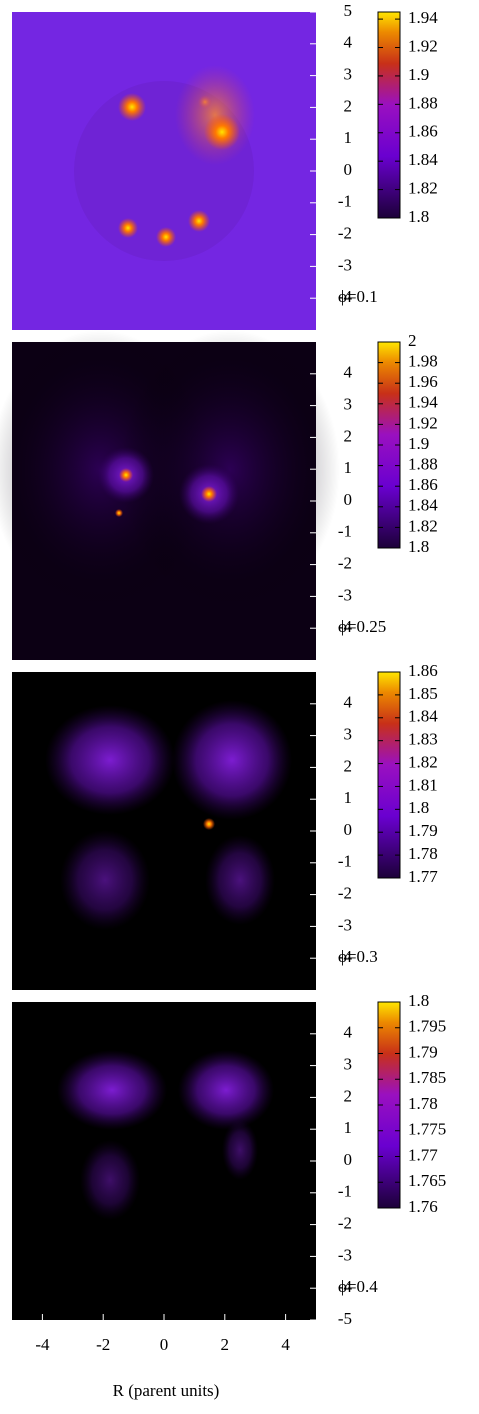  I want to click on y-tick-label: -5, so click(345, 1318).